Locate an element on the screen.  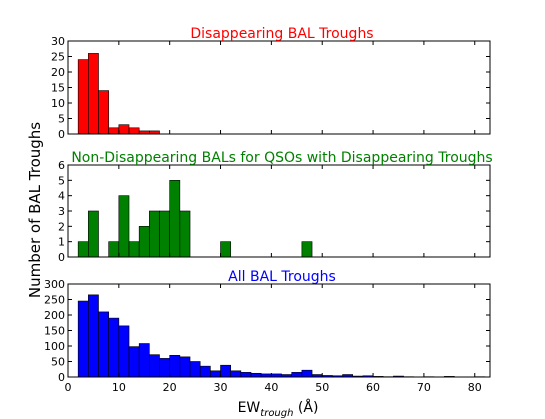
y-tick-label: 200 is located at coordinates (54, 315).